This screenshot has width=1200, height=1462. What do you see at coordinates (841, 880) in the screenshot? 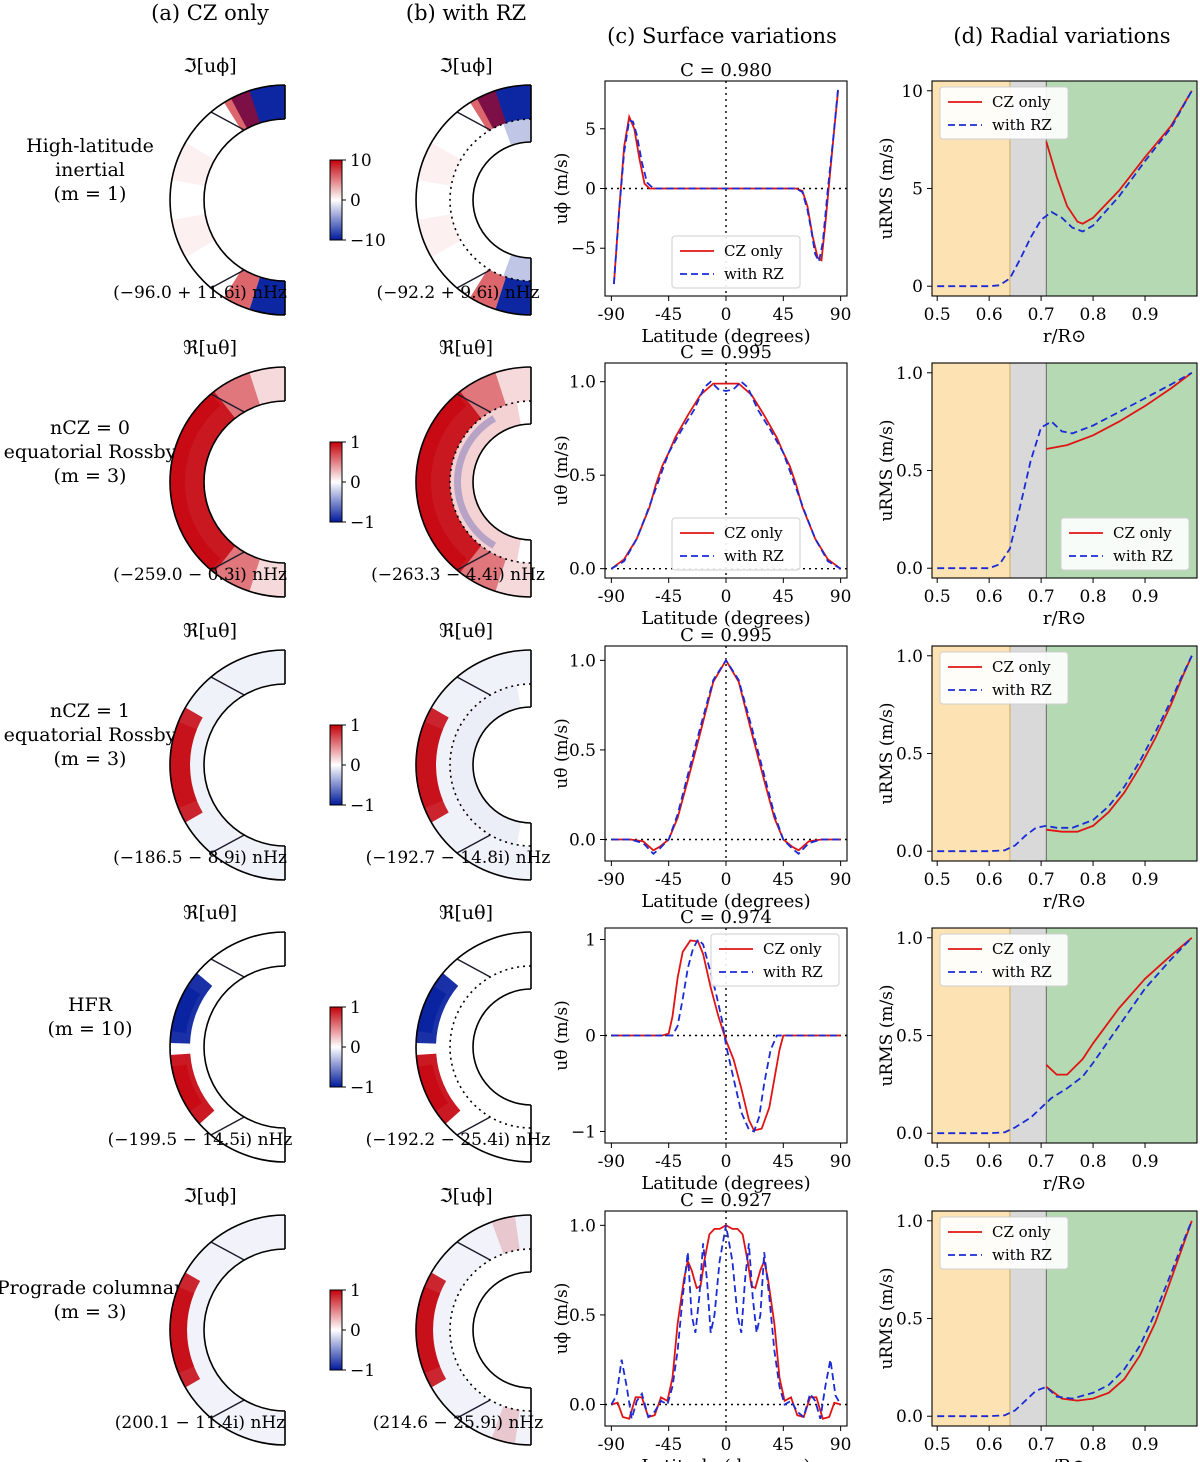
I see `x-tick-label: 90` at bounding box center [841, 880].